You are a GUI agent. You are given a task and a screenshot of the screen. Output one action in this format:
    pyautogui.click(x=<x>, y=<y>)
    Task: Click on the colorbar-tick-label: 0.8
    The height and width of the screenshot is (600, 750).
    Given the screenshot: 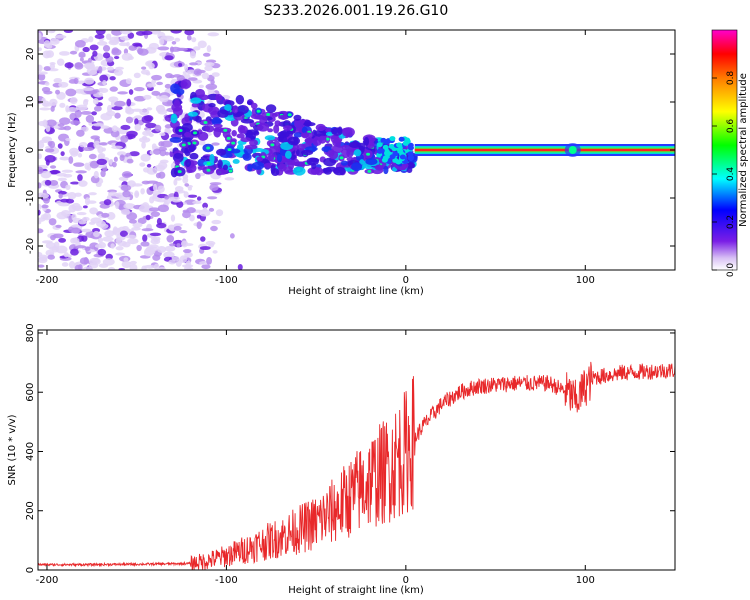 What is the action you would take?
    pyautogui.click(x=731, y=78)
    